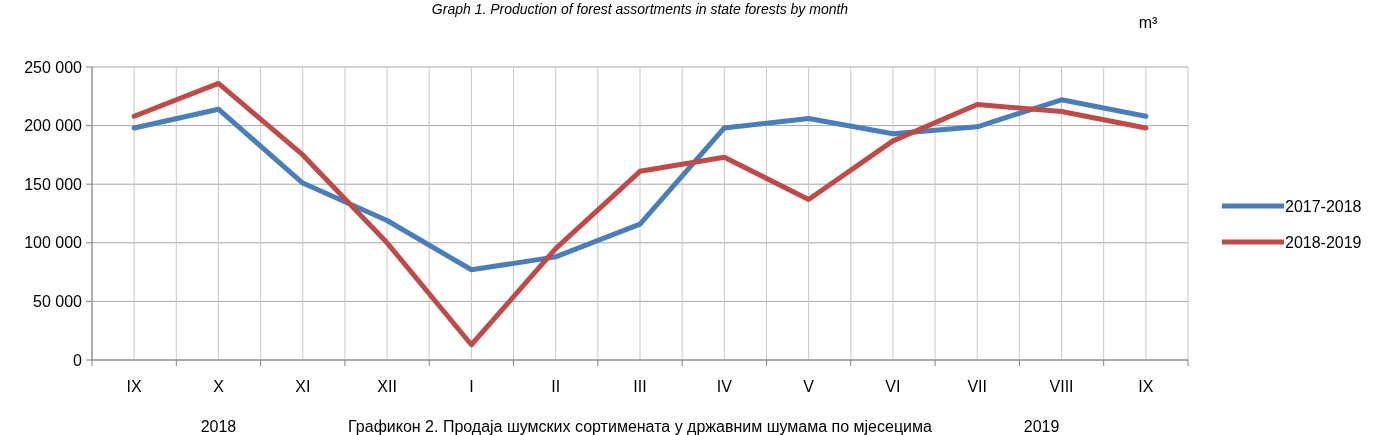 Image resolution: width=1392 pixels, height=435 pixels. What do you see at coordinates (640, 426) in the screenshot?
I see `text: Графикон 2. Продаја шумских сортимената у државним шумама по мјесецима` at bounding box center [640, 426].